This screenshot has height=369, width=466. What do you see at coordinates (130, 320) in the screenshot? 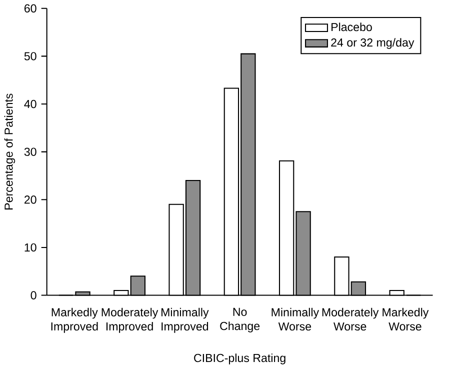
I see `x-tick-label: Moderately Improved` at bounding box center [130, 320].